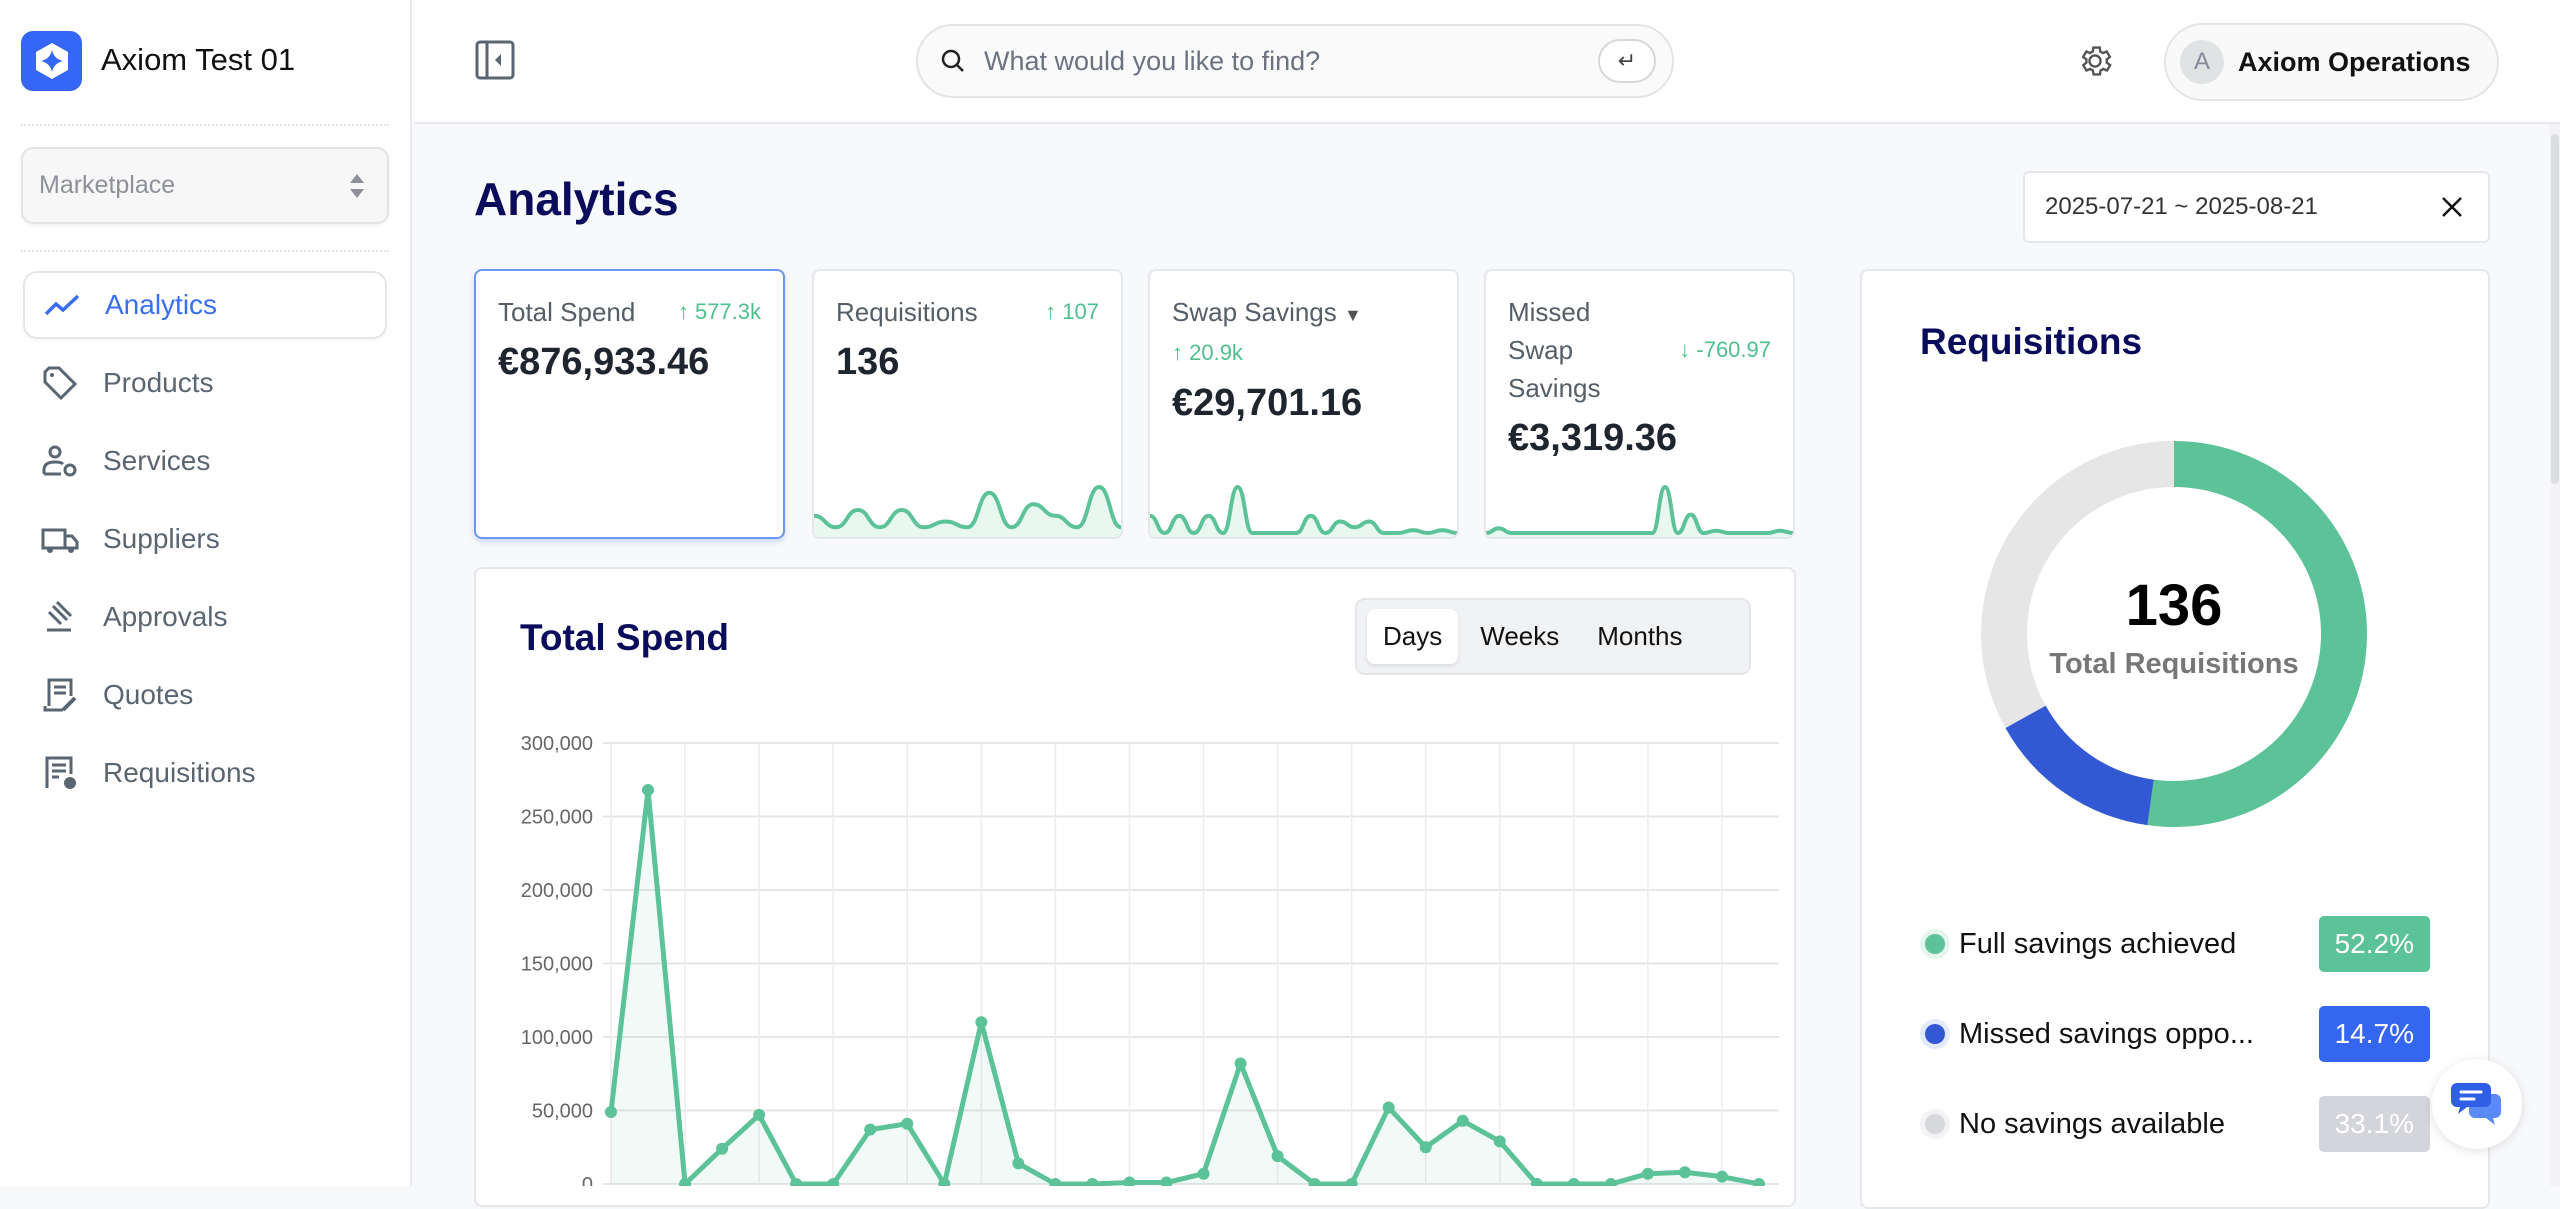 This screenshot has width=2560, height=1209. I want to click on workspace-select: Marketplace, so click(205, 185).